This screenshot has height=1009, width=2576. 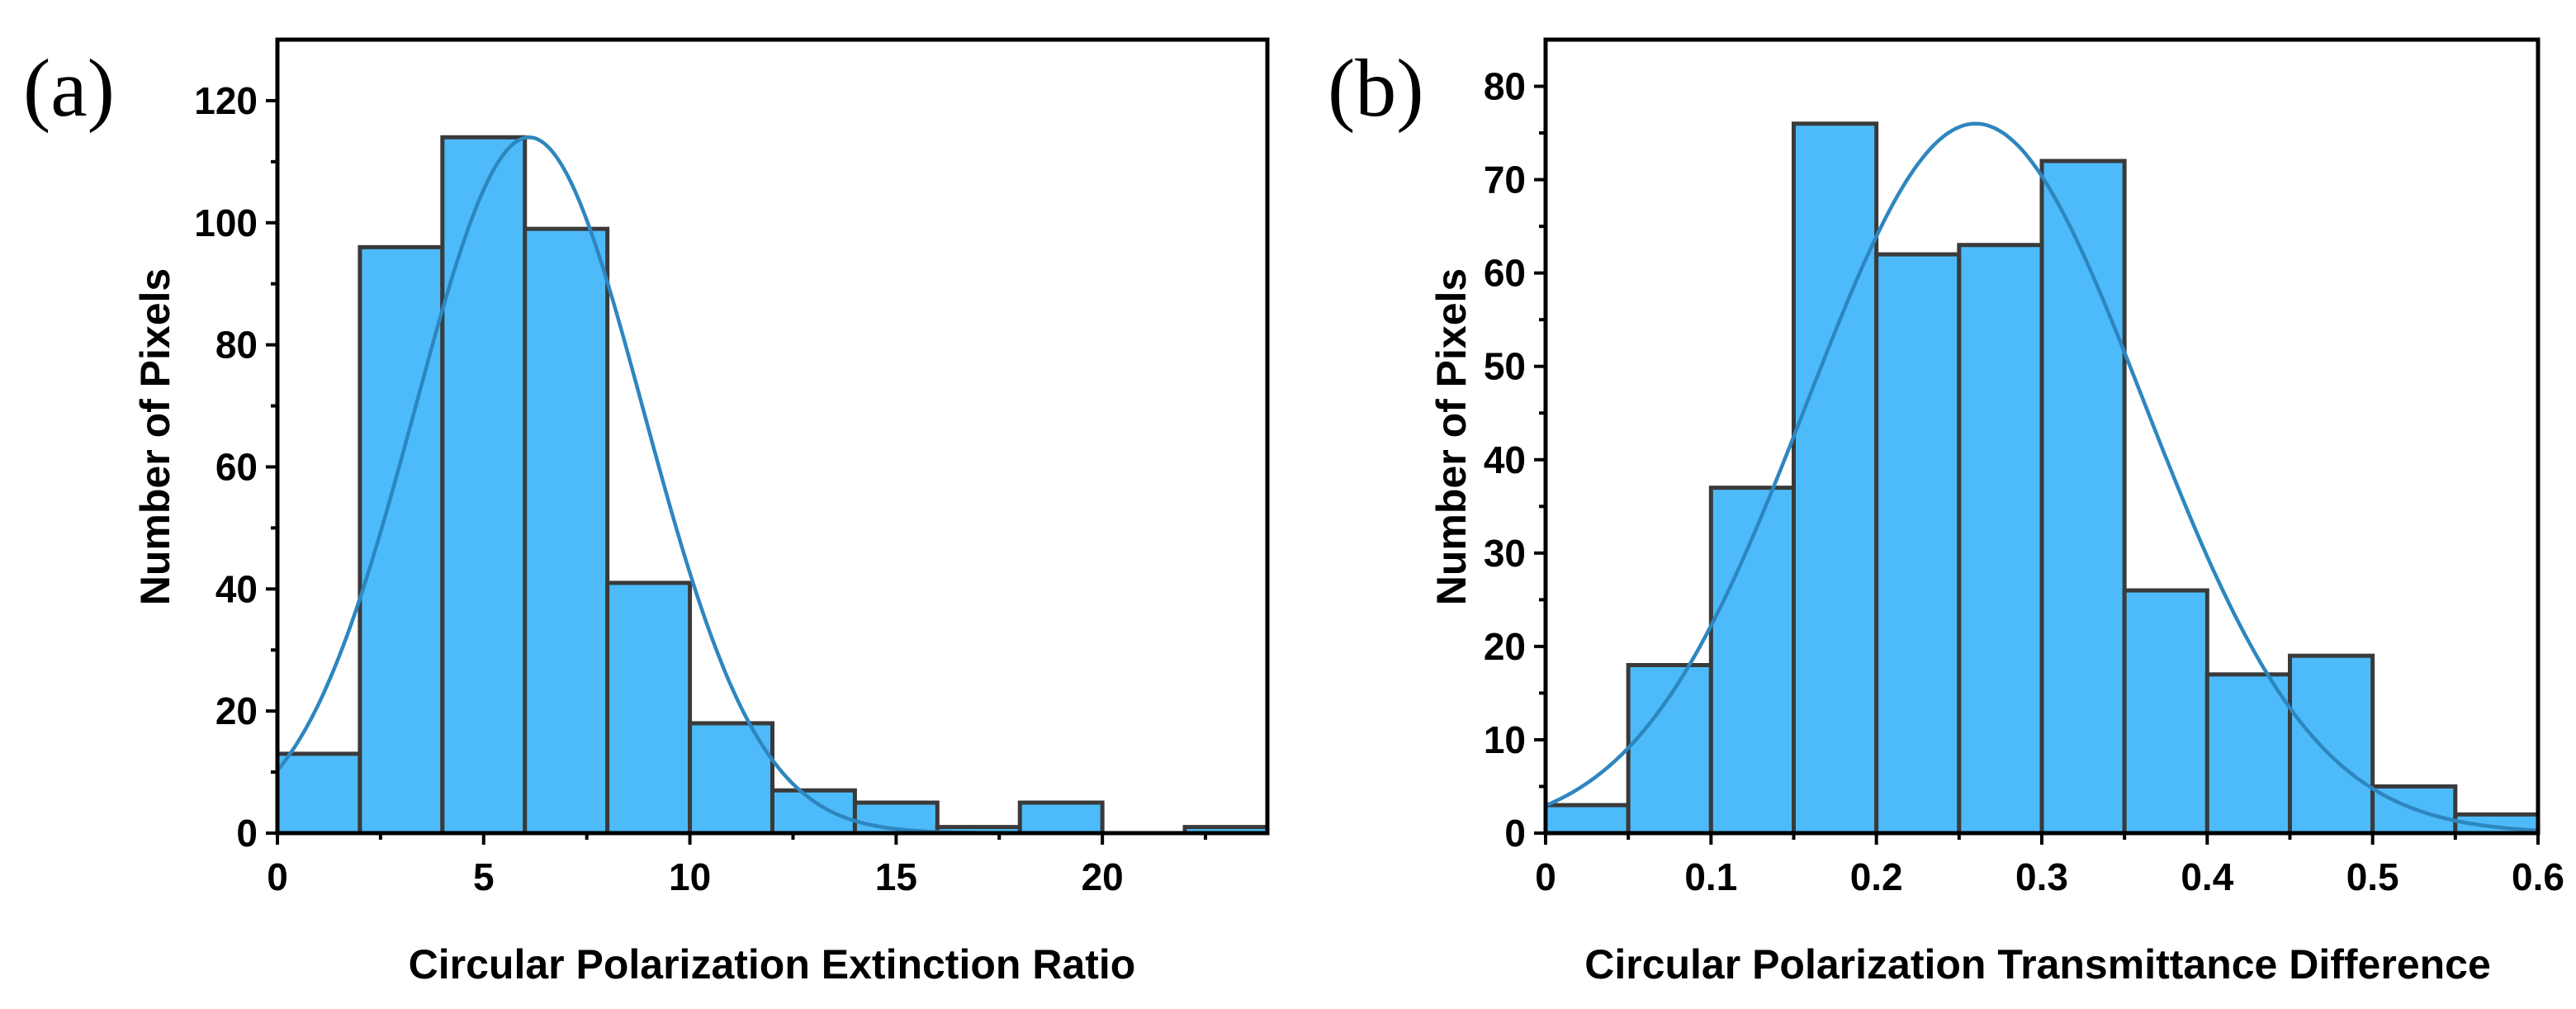 What do you see at coordinates (1505, 180) in the screenshot?
I see `panel-b-ytick-label-7: 70` at bounding box center [1505, 180].